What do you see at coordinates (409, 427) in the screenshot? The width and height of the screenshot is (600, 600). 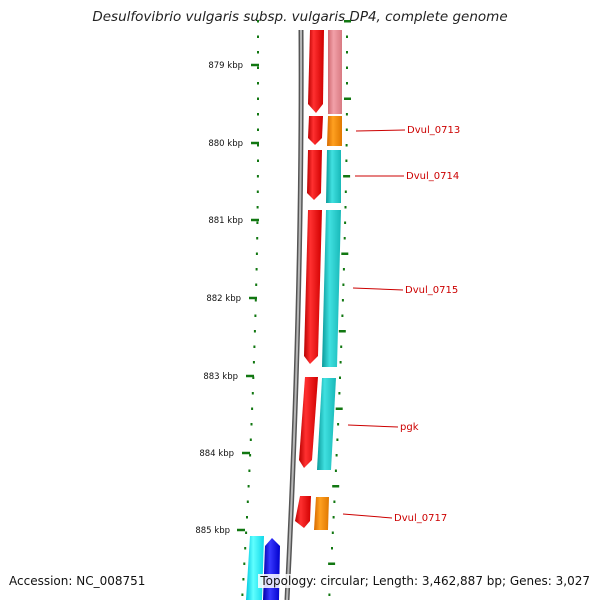 I see `gene-label-pgk: pgk` at bounding box center [409, 427].